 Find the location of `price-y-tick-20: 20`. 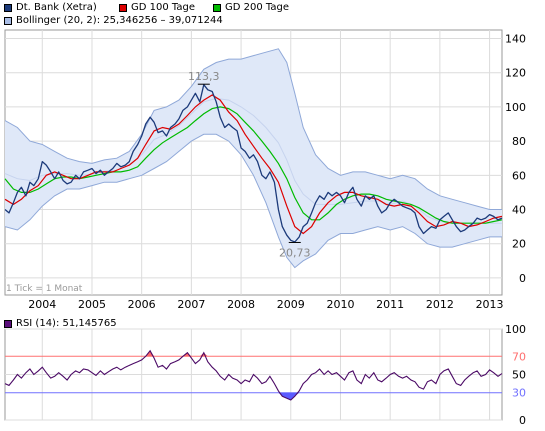

price-y-tick-20: 20 is located at coordinates (519, 244).